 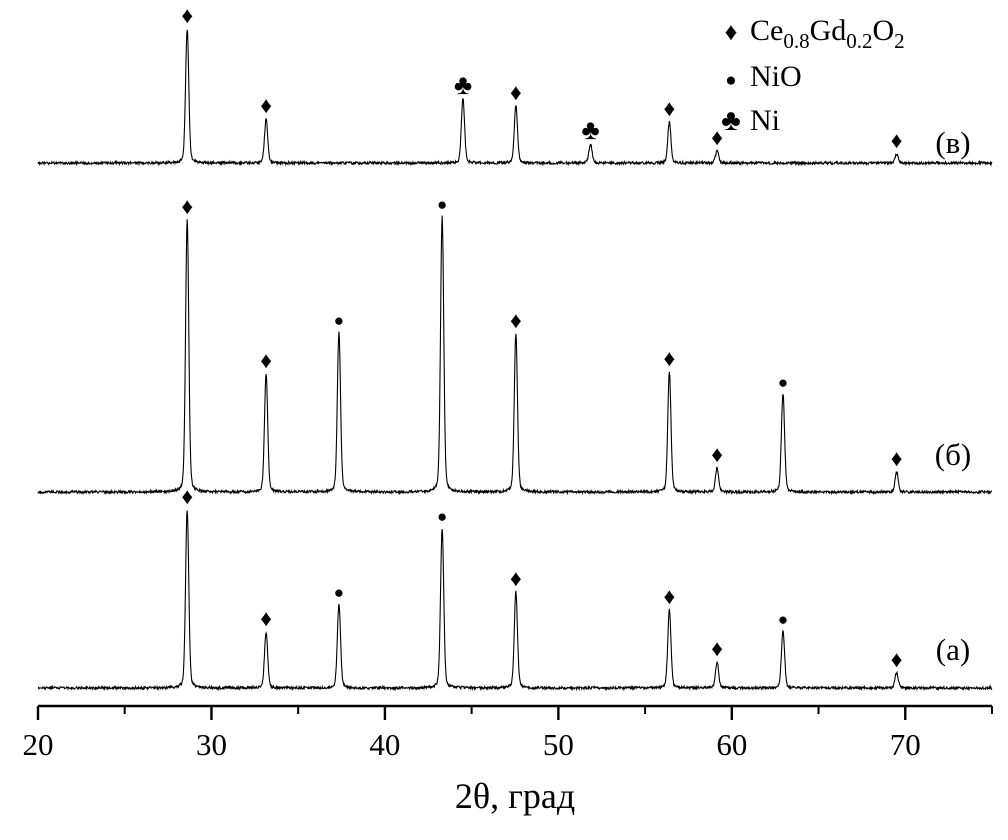 I want to click on club-legend-icon: ♣, so click(x=731, y=120).